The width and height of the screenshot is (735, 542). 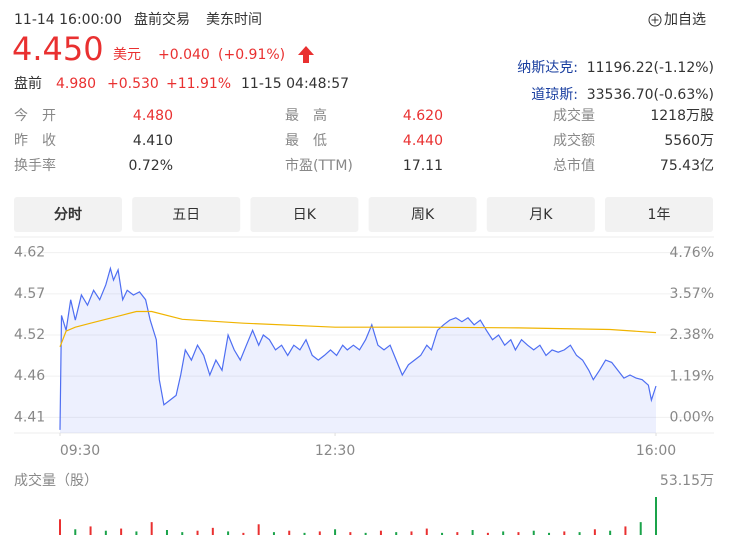 I want to click on stat-value: 1218万股, so click(x=682, y=116).